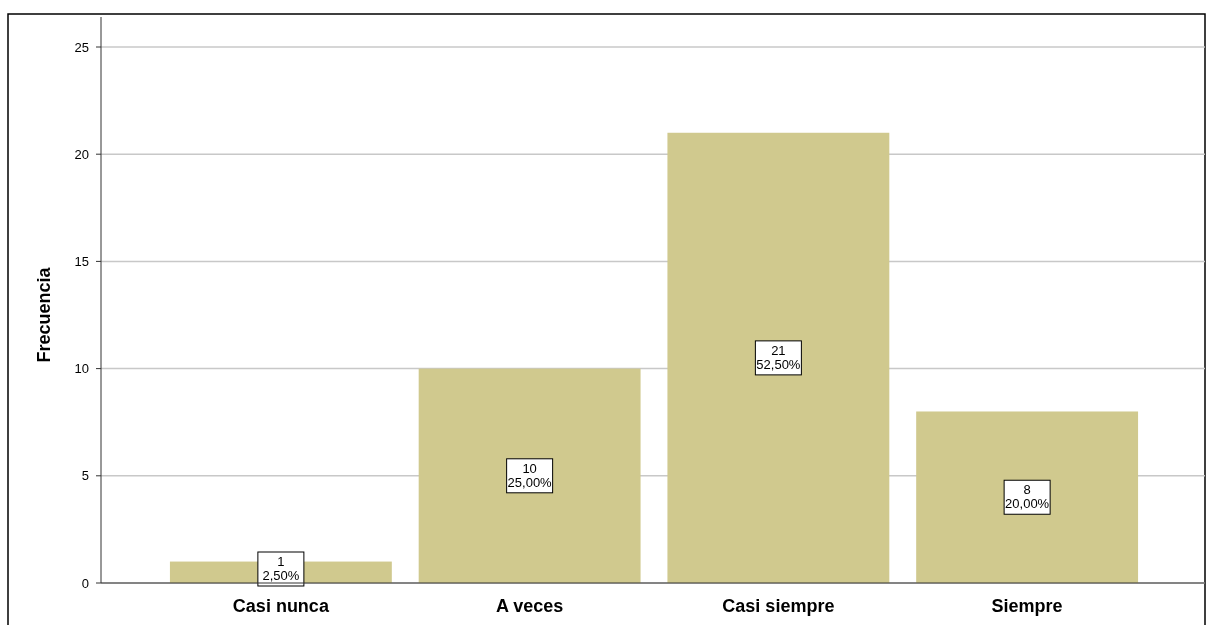  What do you see at coordinates (85, 583) in the screenshot?
I see `y-tick-label: 0` at bounding box center [85, 583].